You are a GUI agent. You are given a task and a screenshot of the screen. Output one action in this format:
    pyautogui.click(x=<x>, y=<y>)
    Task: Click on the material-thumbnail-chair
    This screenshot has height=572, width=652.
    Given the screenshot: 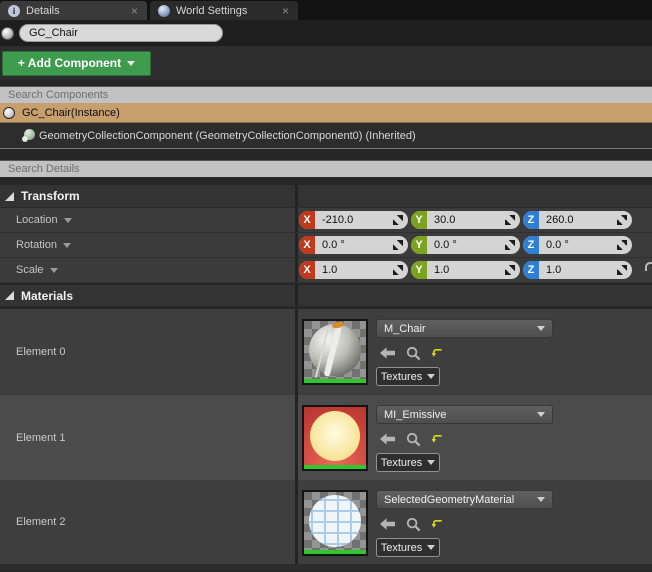 What is the action you would take?
    pyautogui.click(x=335, y=352)
    